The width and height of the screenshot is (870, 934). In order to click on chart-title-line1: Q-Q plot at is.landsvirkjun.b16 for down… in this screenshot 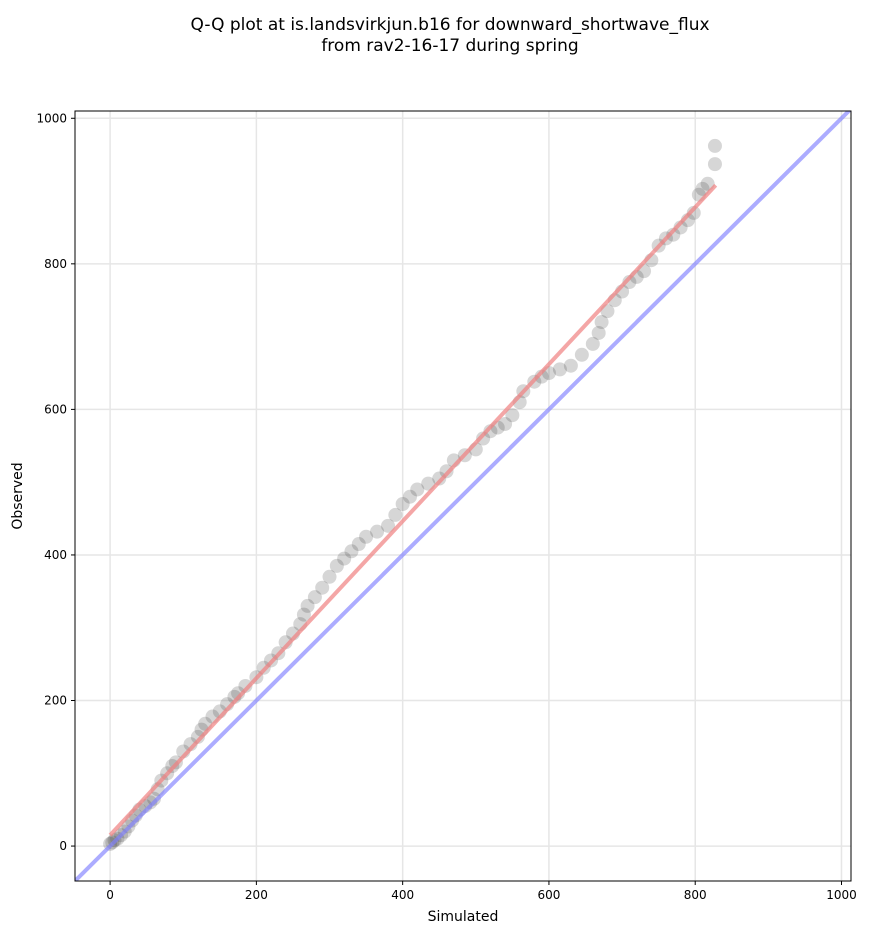, I will do `click(449, 25)`.